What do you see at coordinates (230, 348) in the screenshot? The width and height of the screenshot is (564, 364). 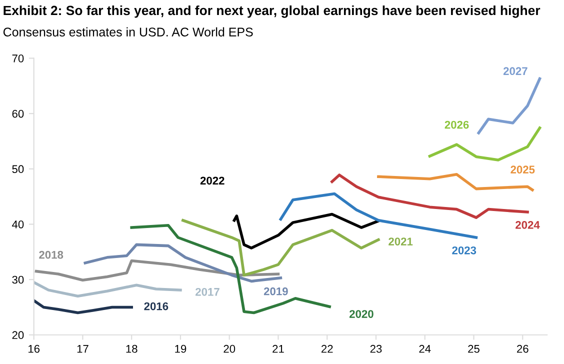 I see `x-tick-label: 20` at bounding box center [230, 348].